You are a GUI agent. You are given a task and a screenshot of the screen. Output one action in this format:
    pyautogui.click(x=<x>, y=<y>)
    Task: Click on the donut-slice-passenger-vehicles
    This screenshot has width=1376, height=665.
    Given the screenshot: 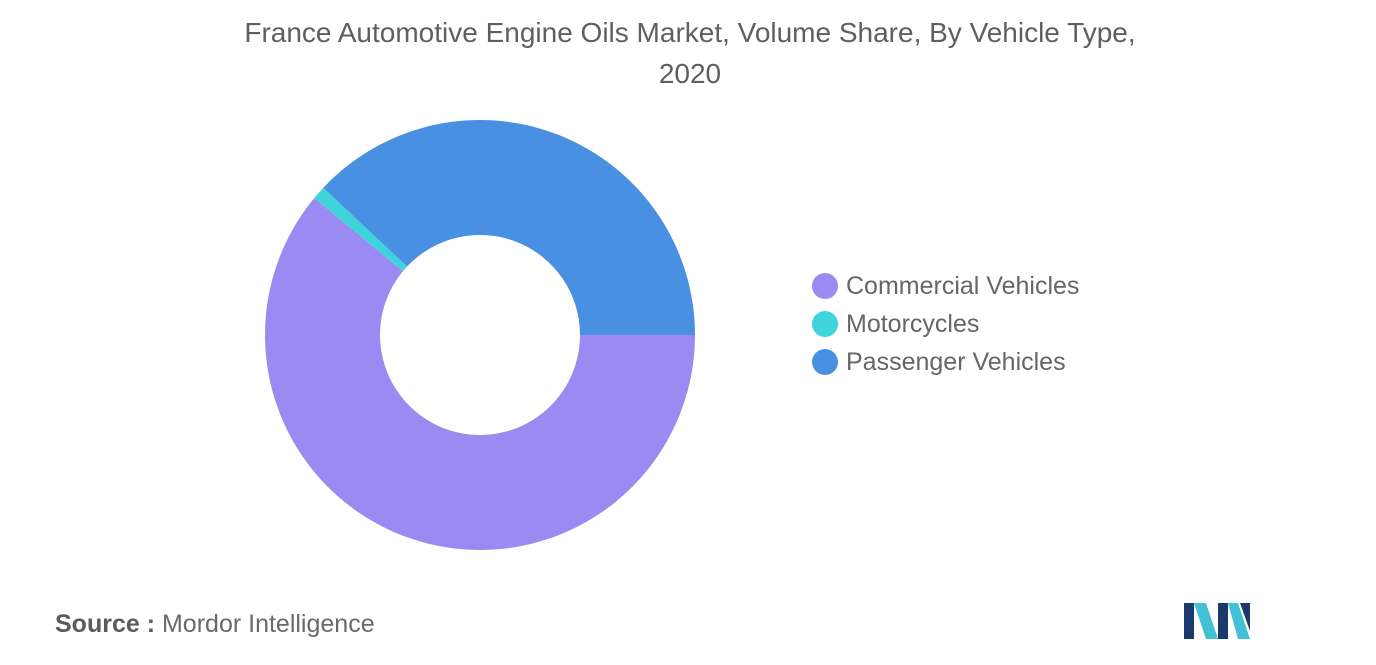 What is the action you would take?
    pyautogui.click(x=509, y=227)
    